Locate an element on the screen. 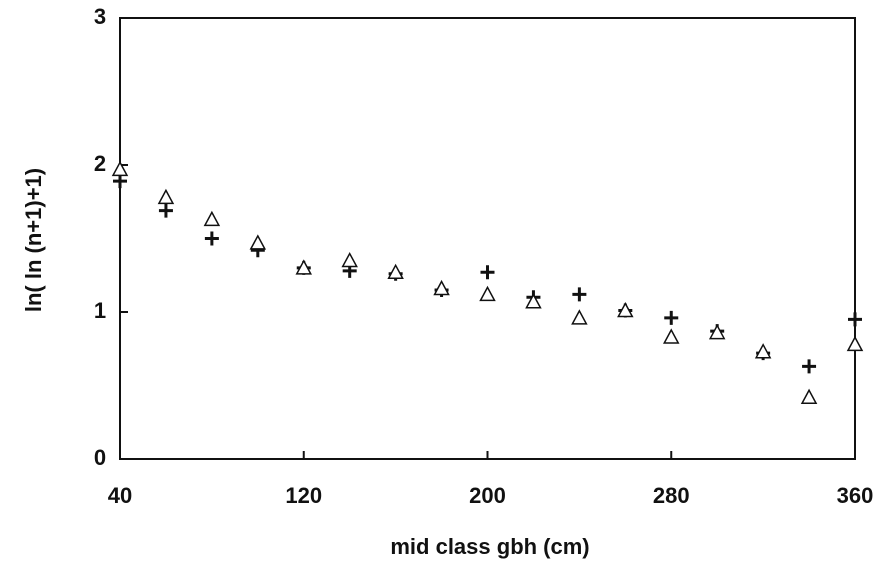 The image size is (888, 567). y-axis-label: ln( ln (n+1)+1) is located at coordinates (33, 240).